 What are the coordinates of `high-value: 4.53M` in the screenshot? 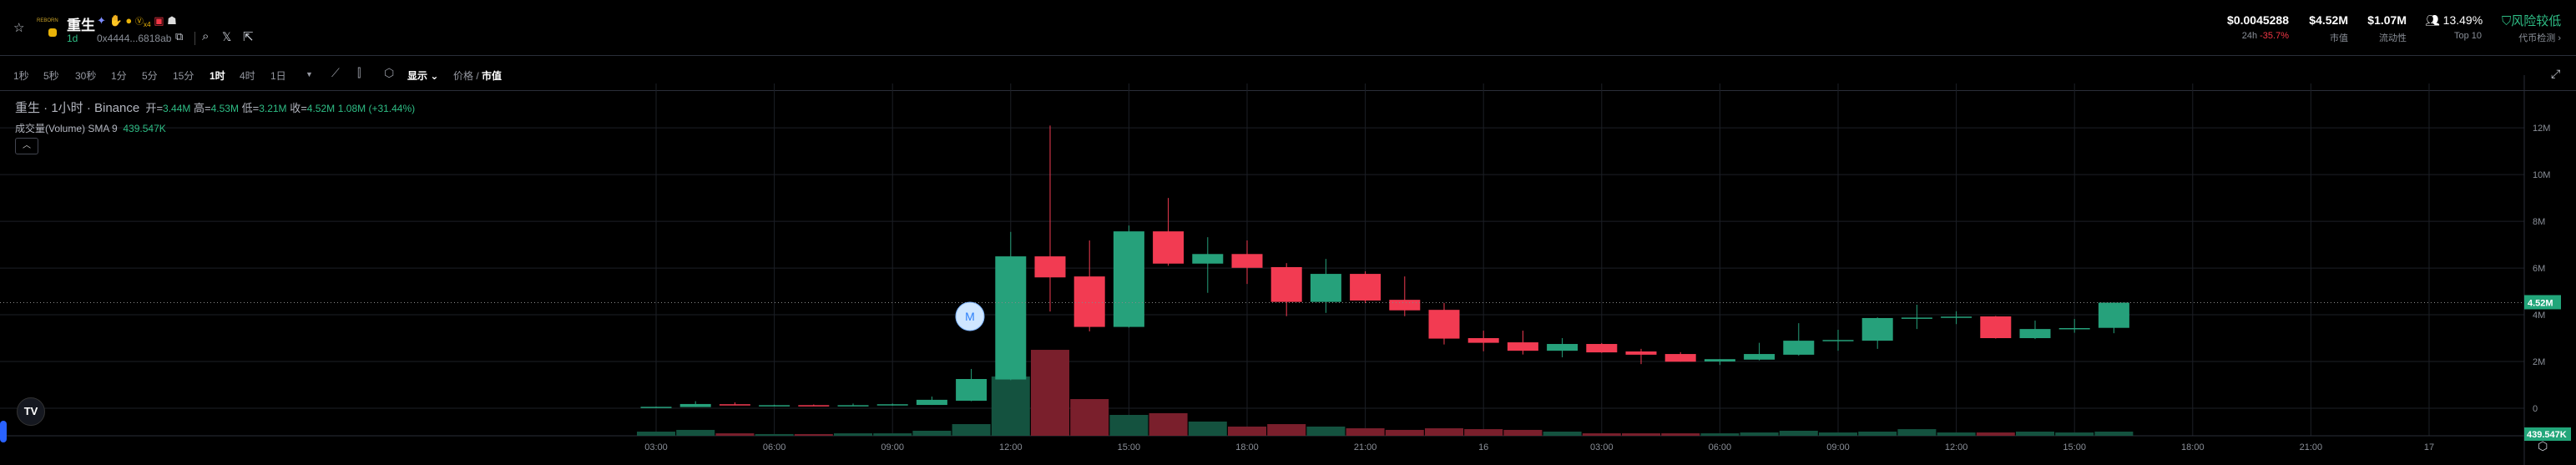 It's located at (224, 108).